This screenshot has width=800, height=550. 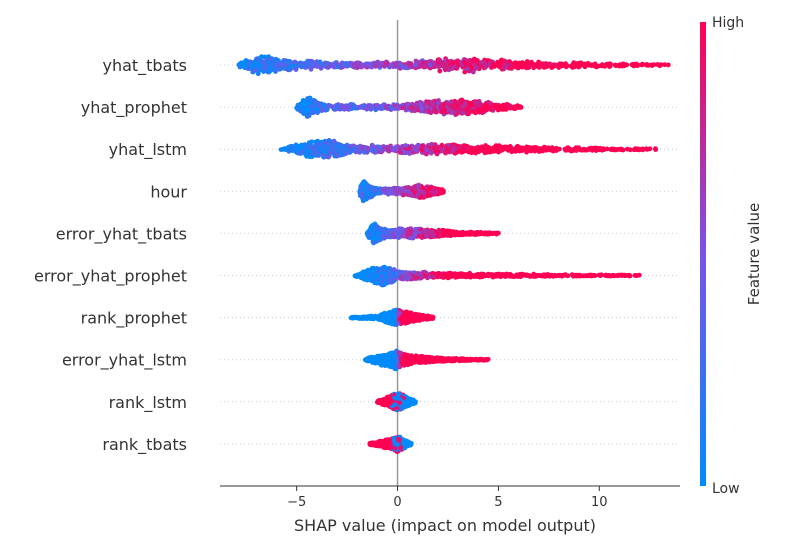 I want to click on feature-label: yhat_prophet, so click(x=134, y=108).